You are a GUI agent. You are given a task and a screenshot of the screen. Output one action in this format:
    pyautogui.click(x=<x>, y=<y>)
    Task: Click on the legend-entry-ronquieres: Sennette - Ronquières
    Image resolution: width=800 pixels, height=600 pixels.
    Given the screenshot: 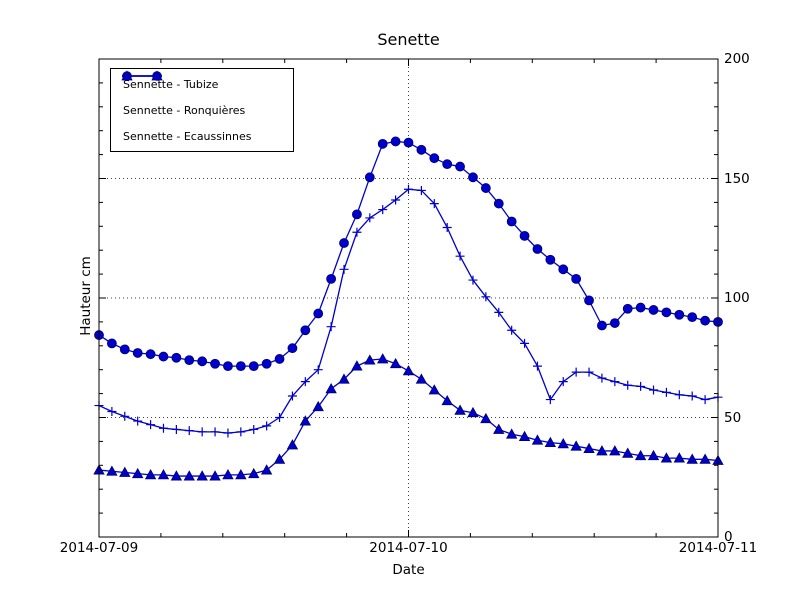 What is the action you would take?
    pyautogui.click(x=202, y=94)
    